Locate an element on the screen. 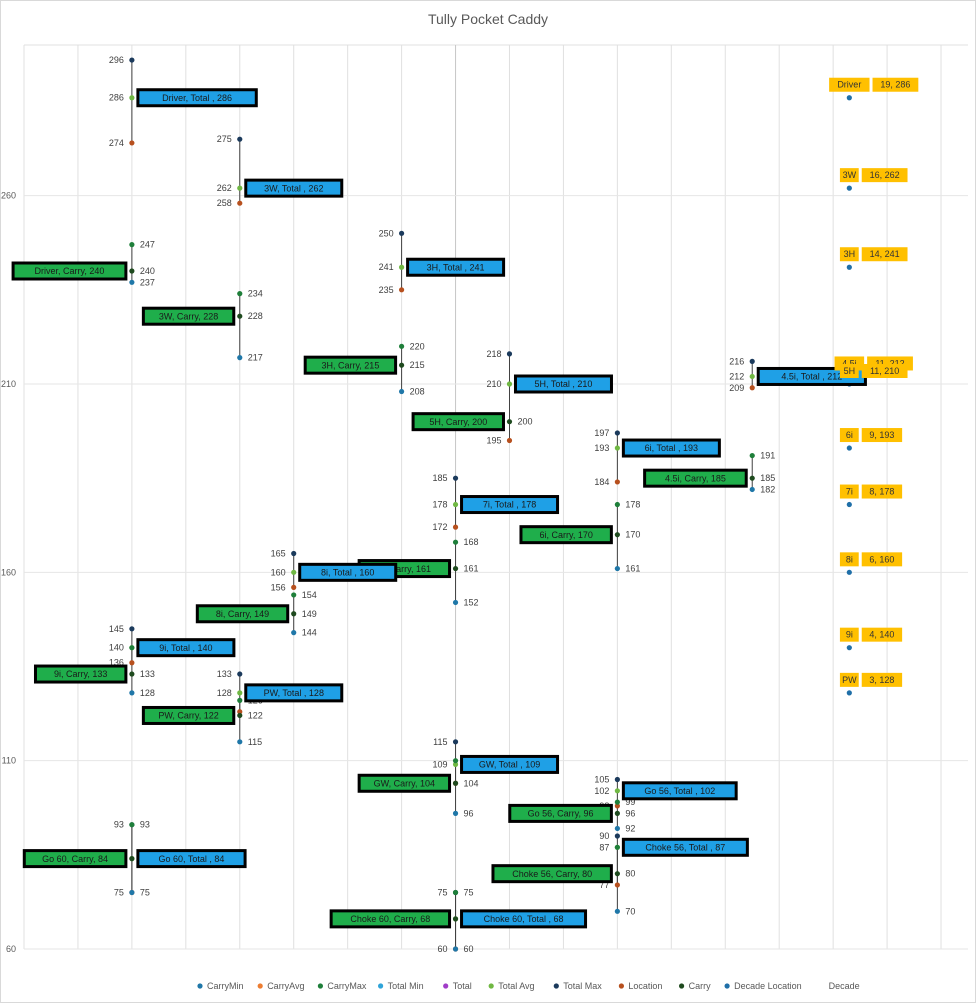 The height and width of the screenshot is (1008, 976). carry-callout-text: Choke 56, Carry, 80 is located at coordinates (552, 874).